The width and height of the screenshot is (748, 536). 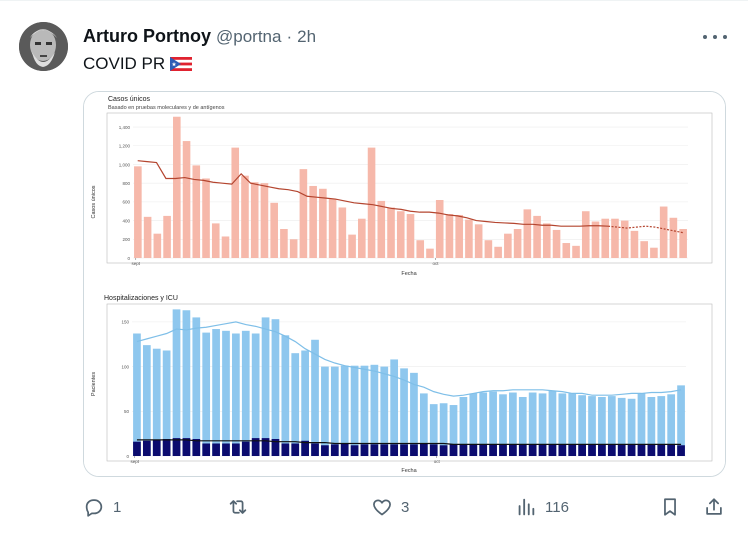 I want to click on reply-count: 1, so click(x=117, y=507).